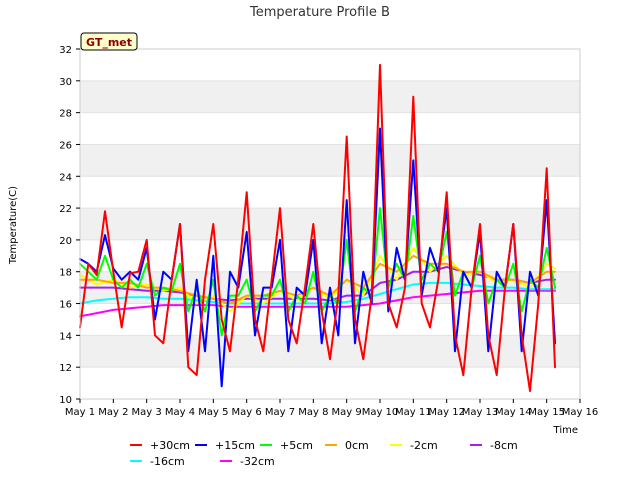 The height and width of the screenshot is (480, 640). I want to click on y-tick-label: 30, so click(65, 82).